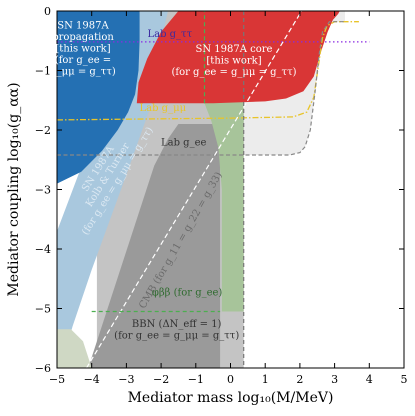 This screenshot has height=416, width=415. I want to click on region-corner, so click(74, 348).